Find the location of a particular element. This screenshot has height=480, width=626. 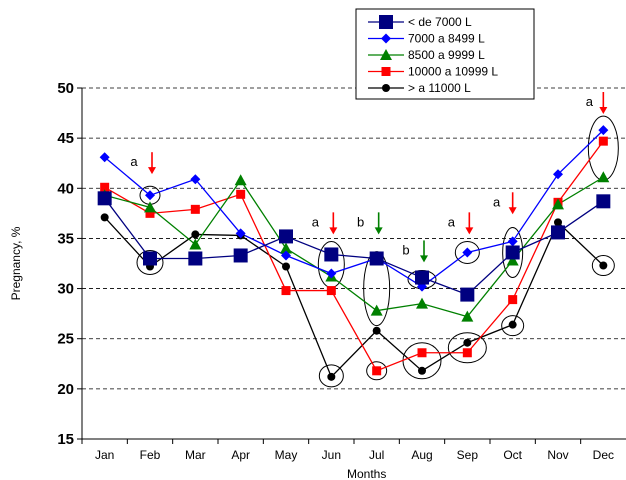

y-tick-label: 25 is located at coordinates (65, 339).